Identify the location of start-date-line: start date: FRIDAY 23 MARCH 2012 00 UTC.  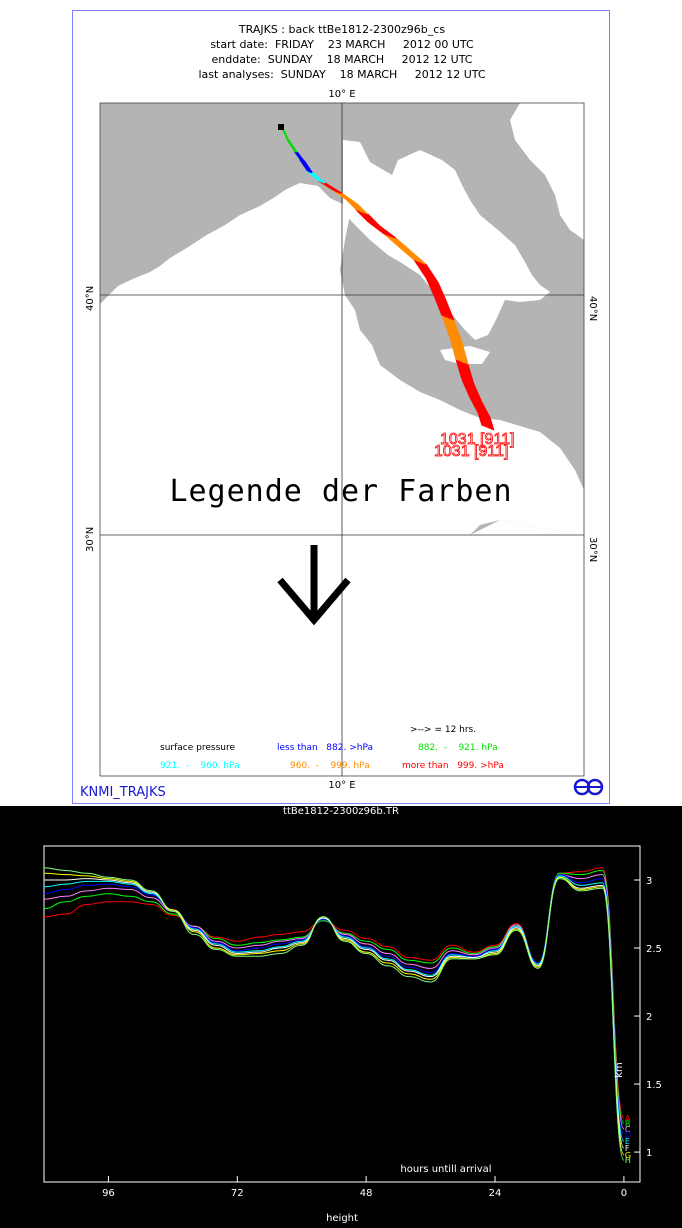
(342, 44).